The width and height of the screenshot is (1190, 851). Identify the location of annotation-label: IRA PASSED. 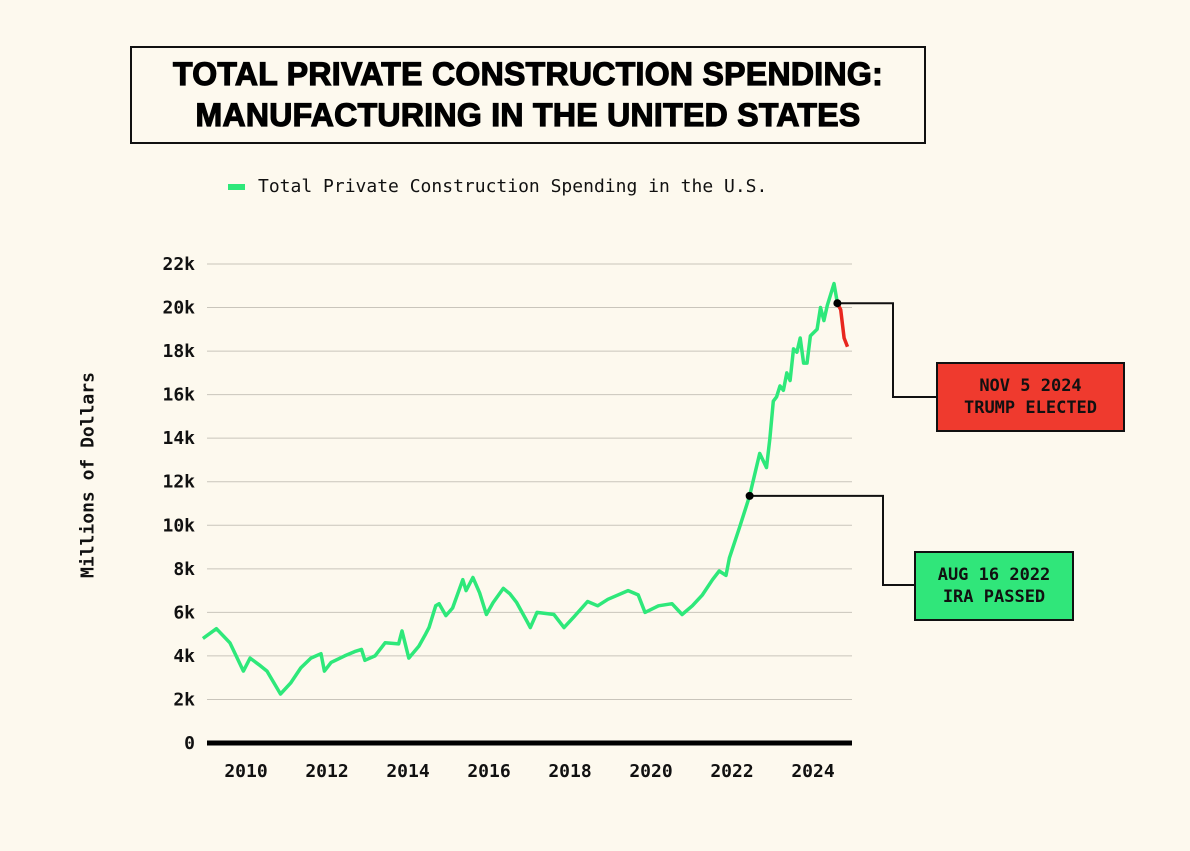
(994, 597).